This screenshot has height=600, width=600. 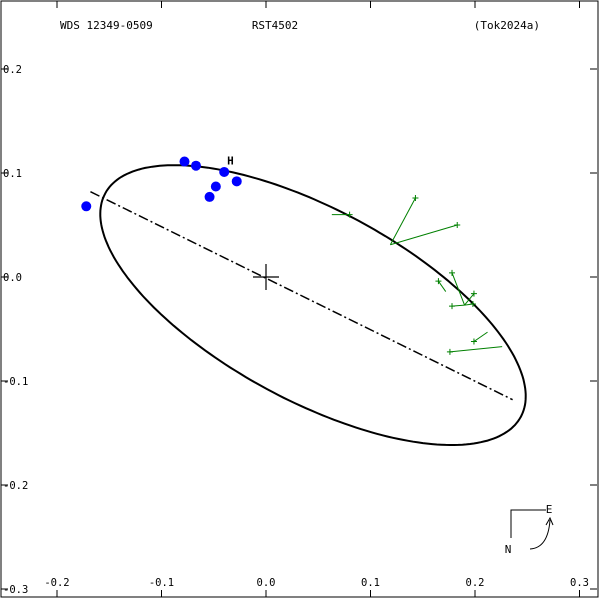 I want to click on y-tick-label: -0.1, so click(x=15, y=382).